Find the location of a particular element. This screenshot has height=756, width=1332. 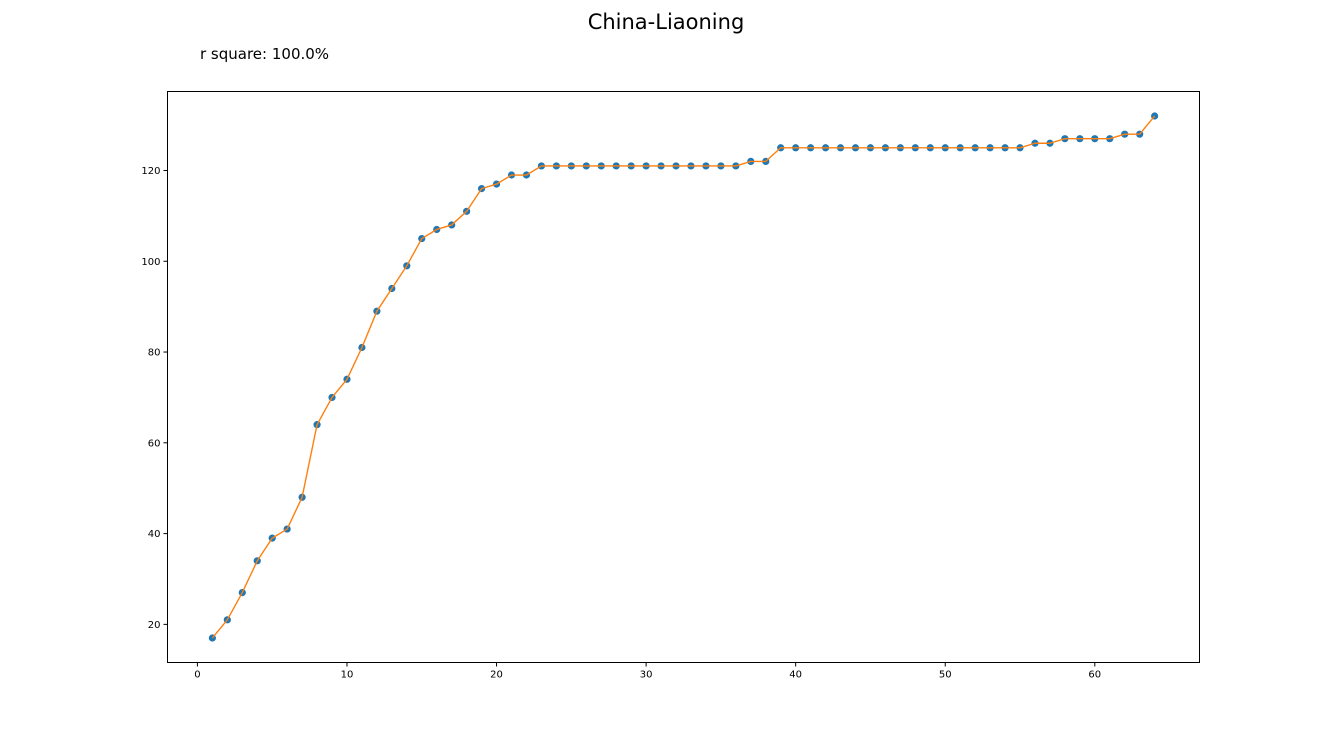

x-tick-label: 30 is located at coordinates (646, 675).